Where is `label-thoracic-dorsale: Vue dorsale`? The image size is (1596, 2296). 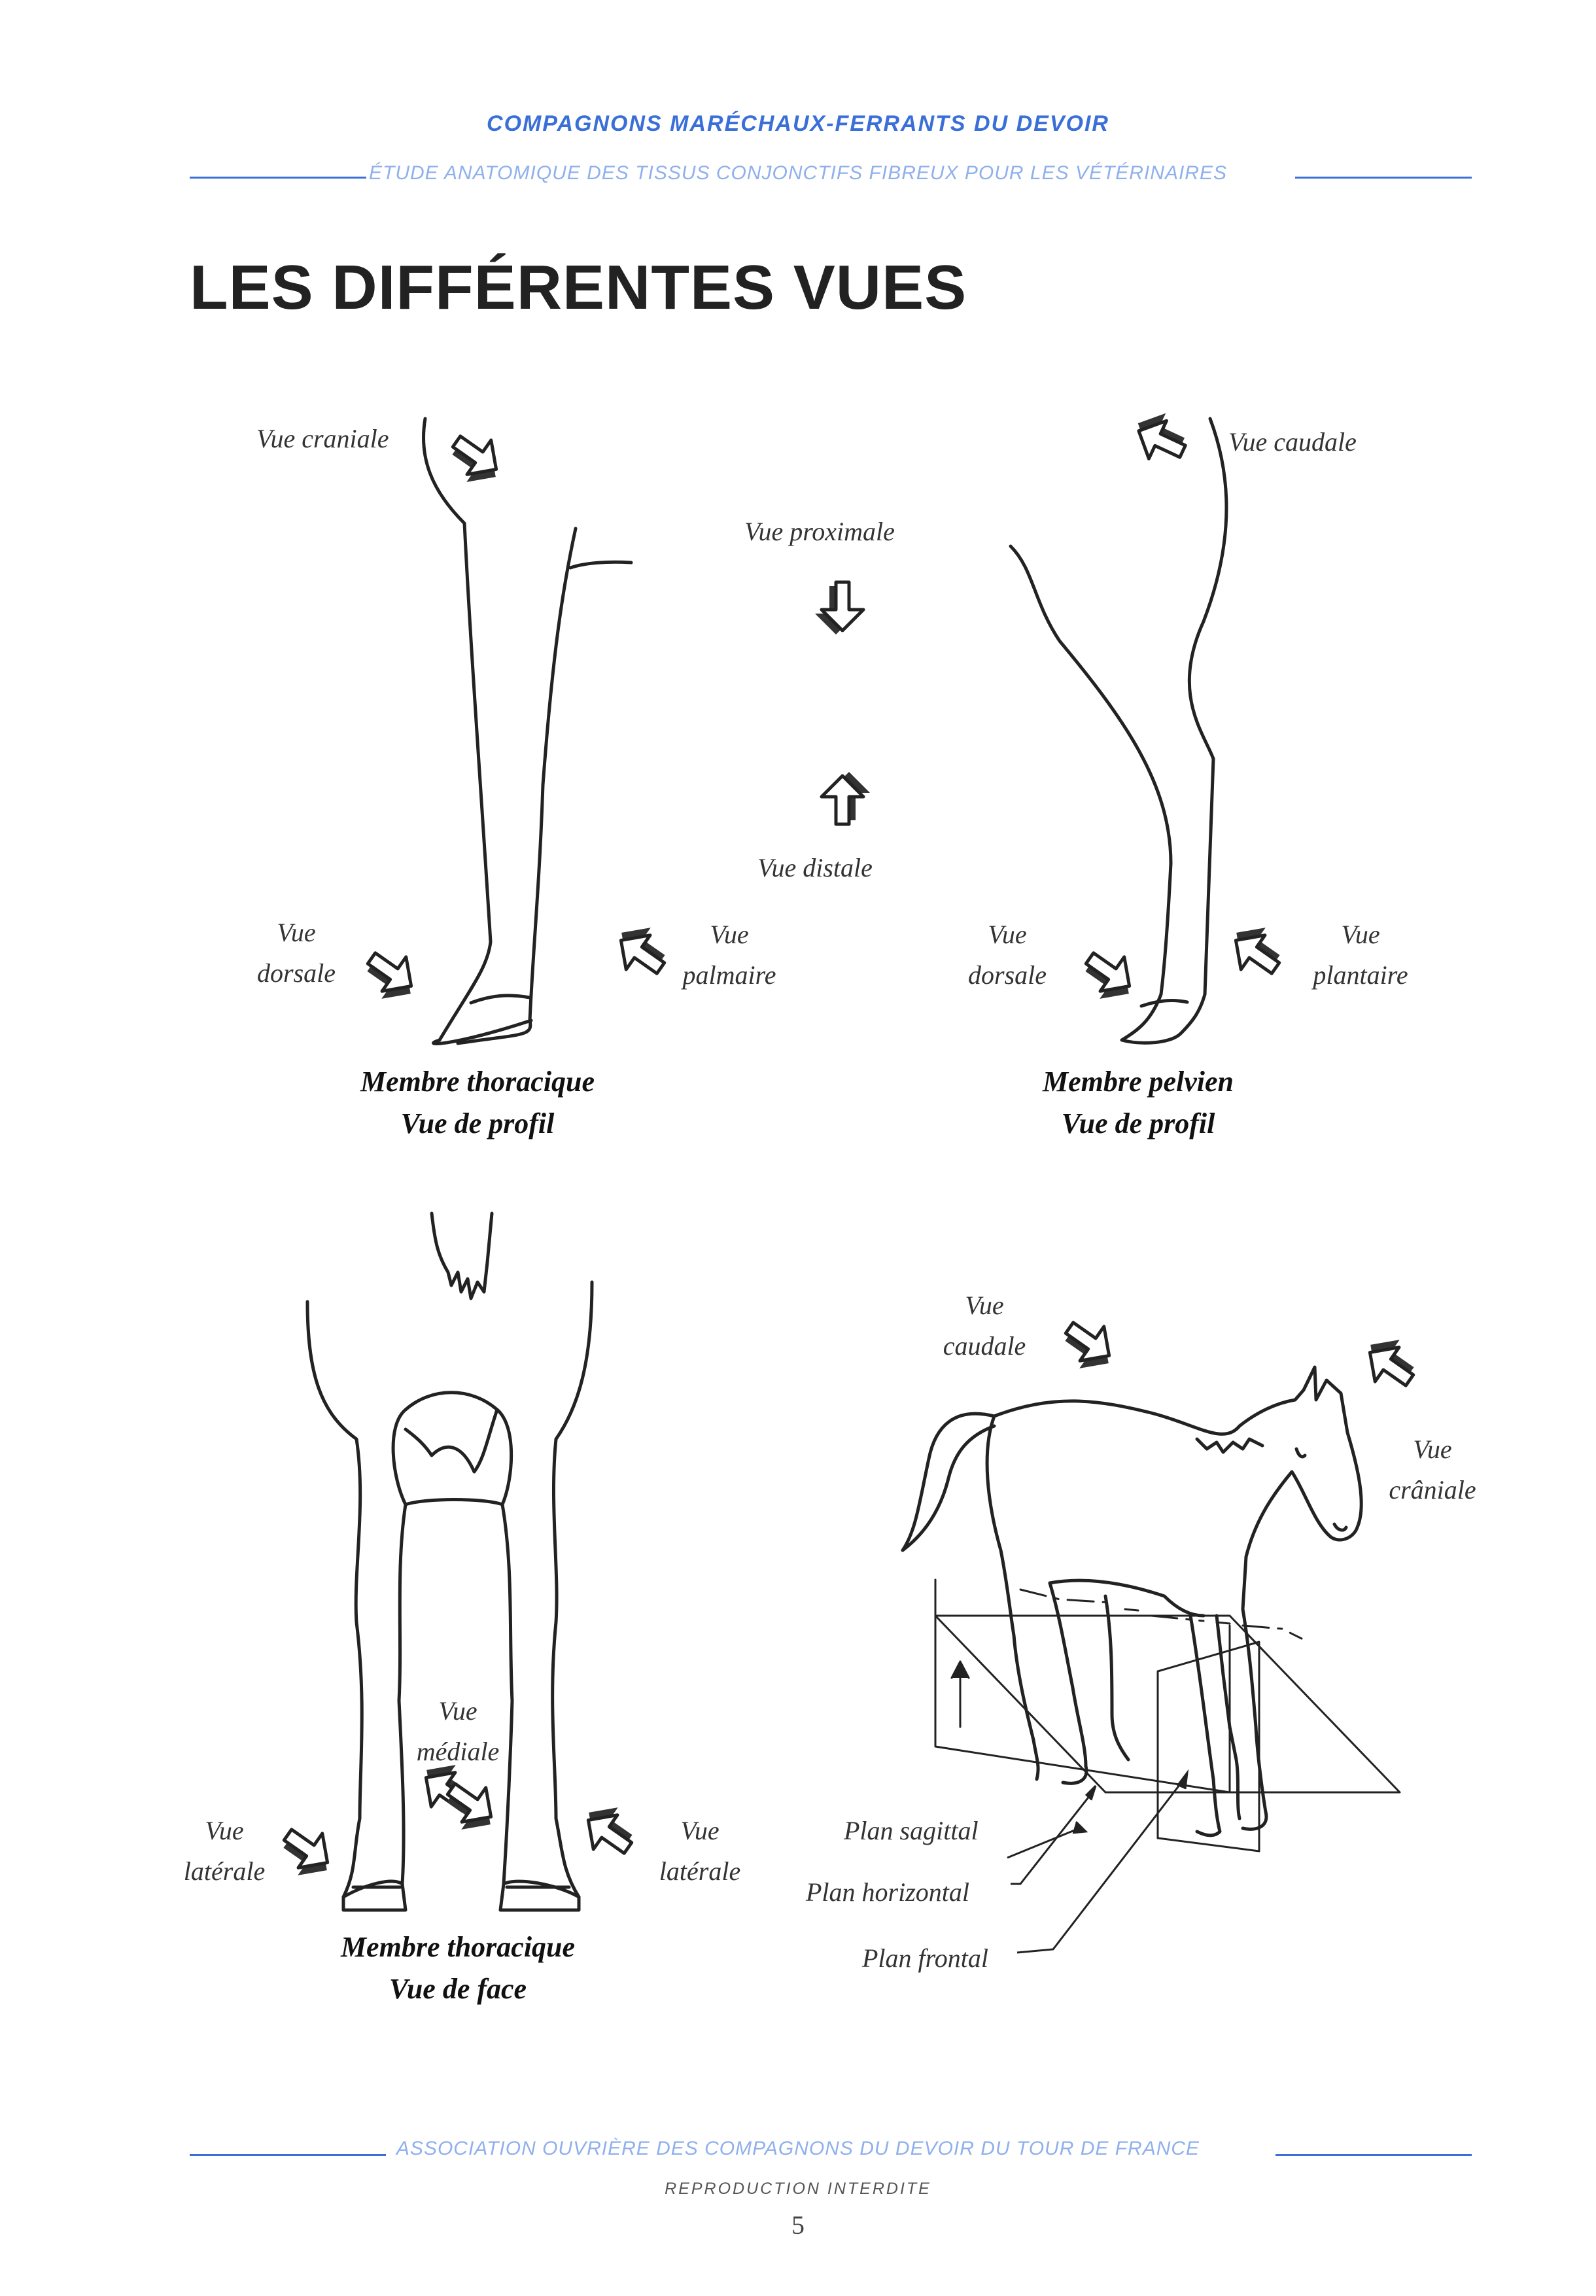
label-thoracic-dorsale: Vue dorsale is located at coordinates (296, 953).